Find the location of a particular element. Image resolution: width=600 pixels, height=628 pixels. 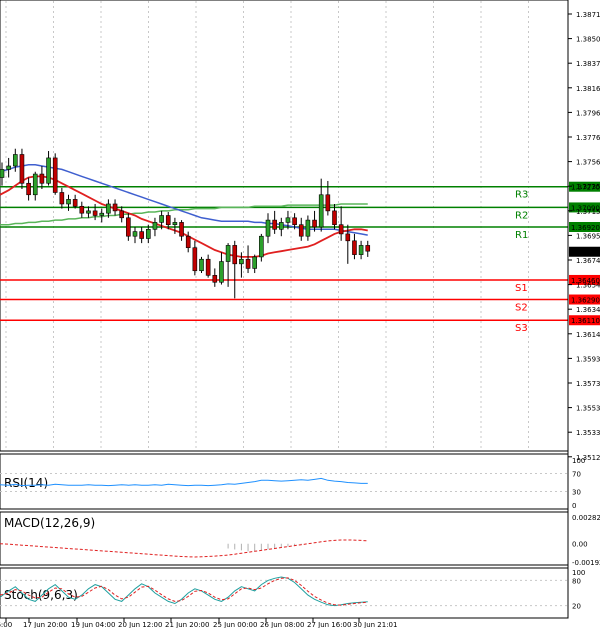

time-tick-label: 27 Jun 16:00 is located at coordinates (329, 624).